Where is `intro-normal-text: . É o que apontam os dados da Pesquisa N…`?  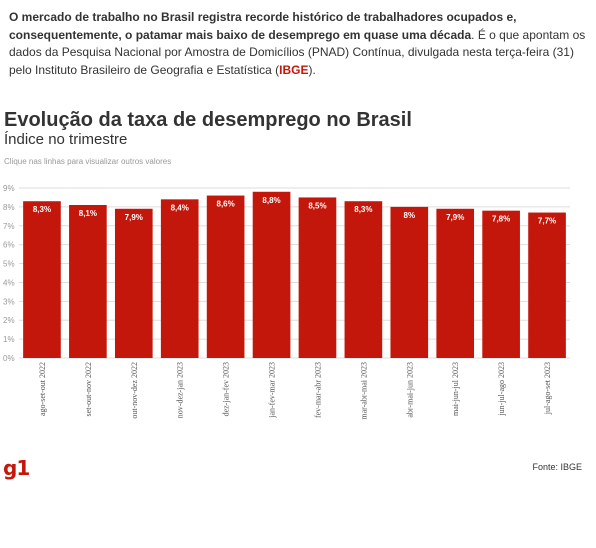 intro-normal-text: . É o que apontam os dados da Pesquisa N… is located at coordinates (297, 52).